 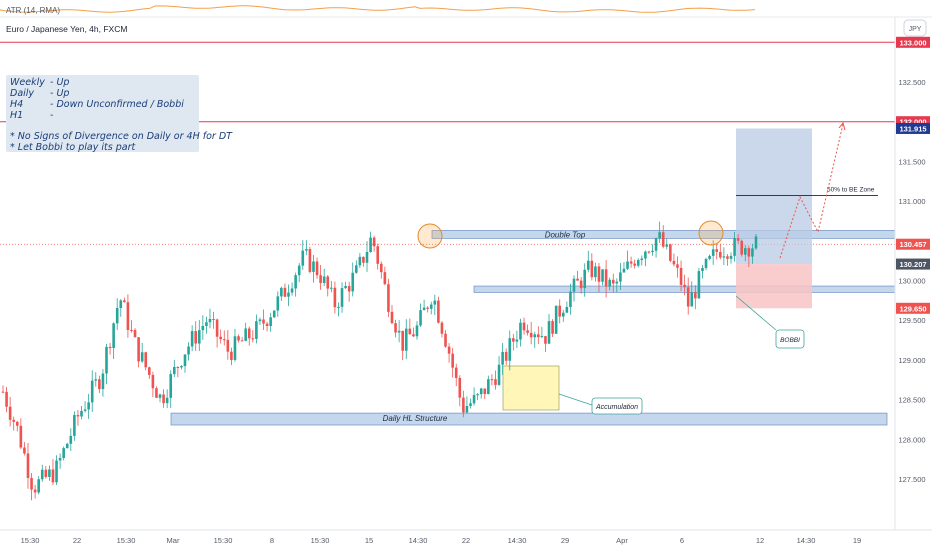 What do you see at coordinates (682, 540) in the screenshot?
I see `time-tick: 6` at bounding box center [682, 540].